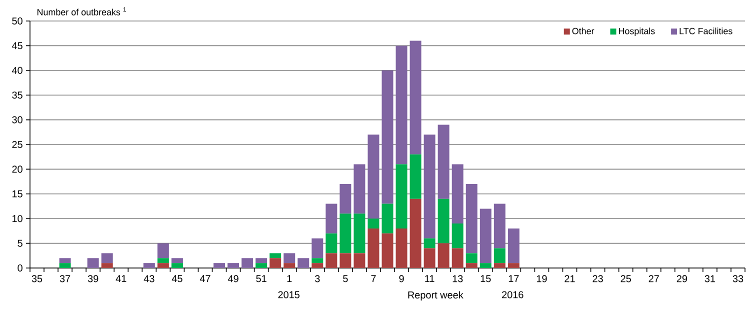  Describe the element at coordinates (597, 278) in the screenshot. I see `x-tick-label: 23` at that location.